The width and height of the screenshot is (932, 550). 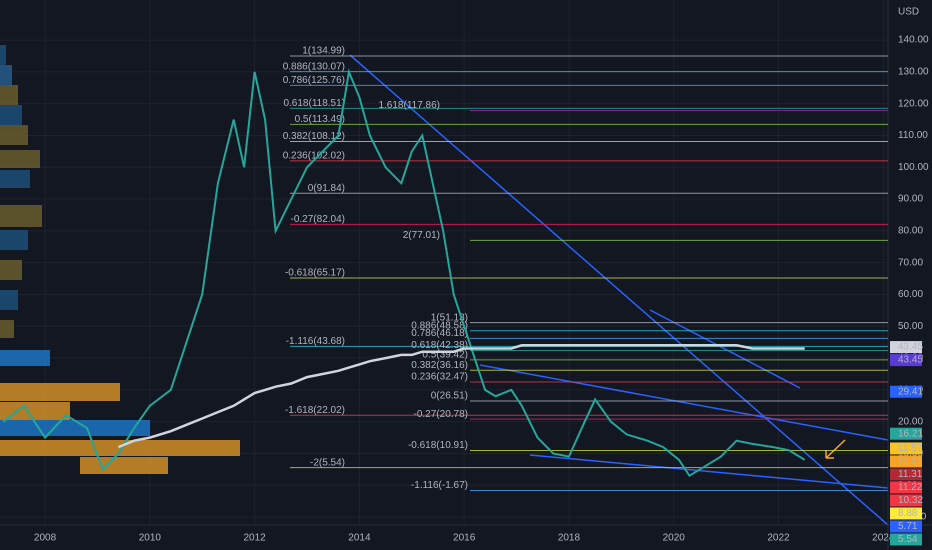 I want to click on fib-label: -0.618(10.91), so click(x=438, y=445).